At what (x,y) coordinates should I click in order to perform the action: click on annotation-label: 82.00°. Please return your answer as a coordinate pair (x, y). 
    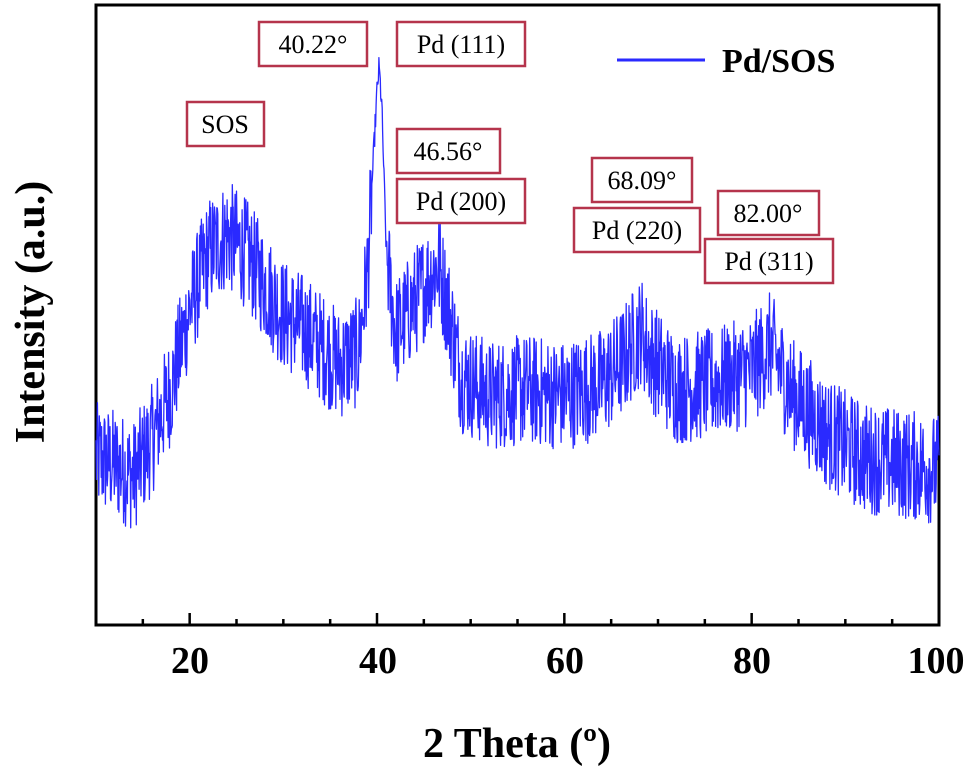
    Looking at the image, I should click on (768, 213).